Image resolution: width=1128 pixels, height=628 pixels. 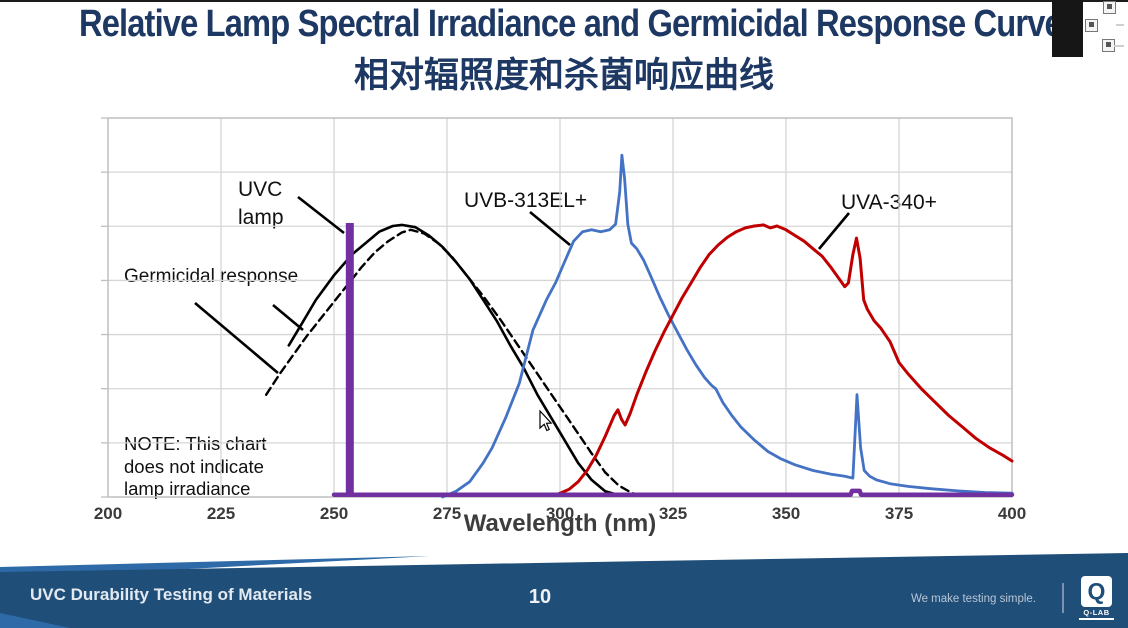 What do you see at coordinates (563, 75) in the screenshot?
I see `slide-subtitle-chinese: 相对辐照度和杀菌响应曲线` at bounding box center [563, 75].